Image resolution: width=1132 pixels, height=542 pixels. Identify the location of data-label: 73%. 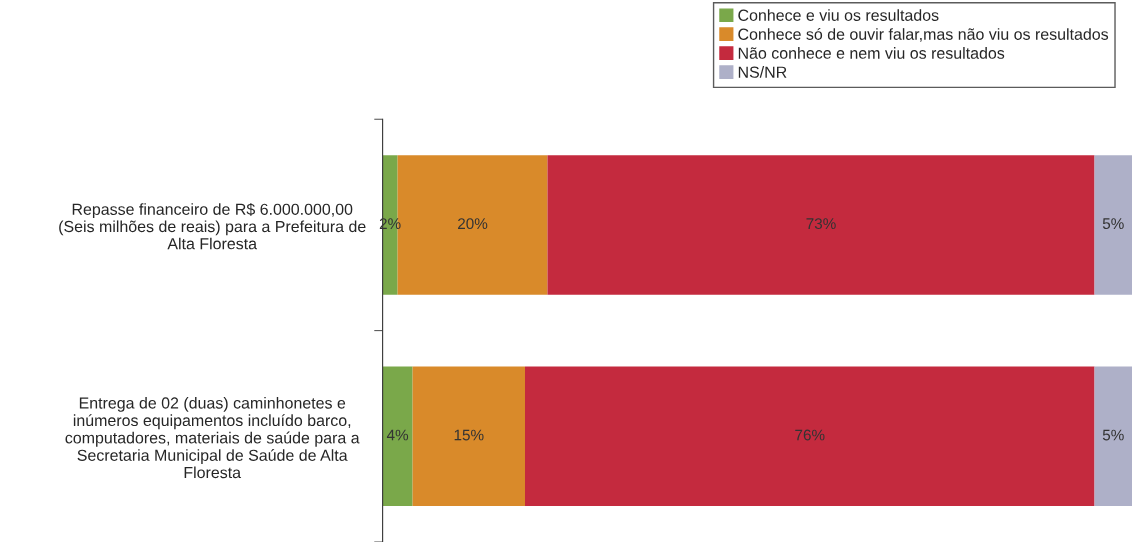
(821, 224).